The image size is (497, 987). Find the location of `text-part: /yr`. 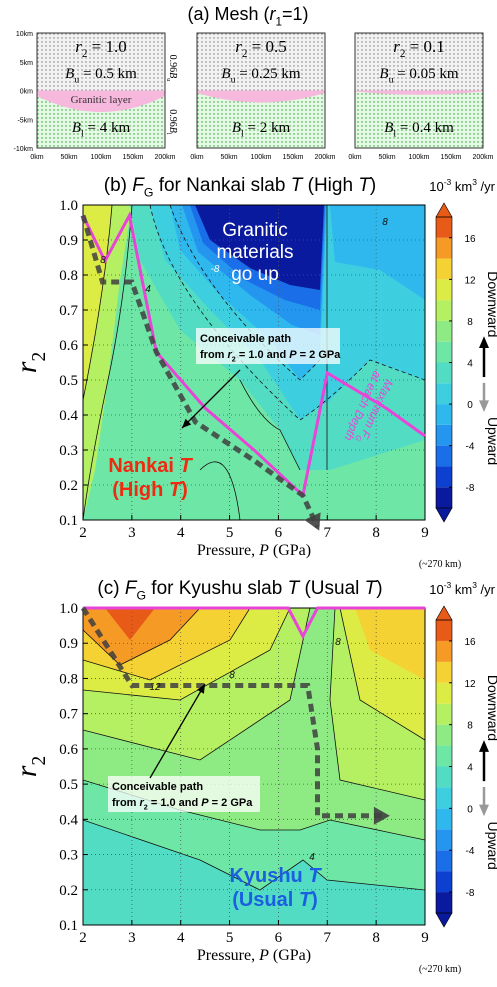

text-part: /yr is located at coordinates (486, 589).